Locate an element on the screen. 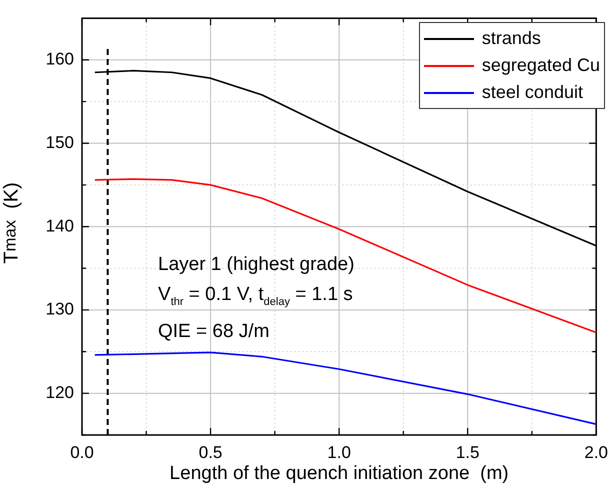 This screenshot has width=616, height=489. y-tick-label: 120 is located at coordinates (60, 392).